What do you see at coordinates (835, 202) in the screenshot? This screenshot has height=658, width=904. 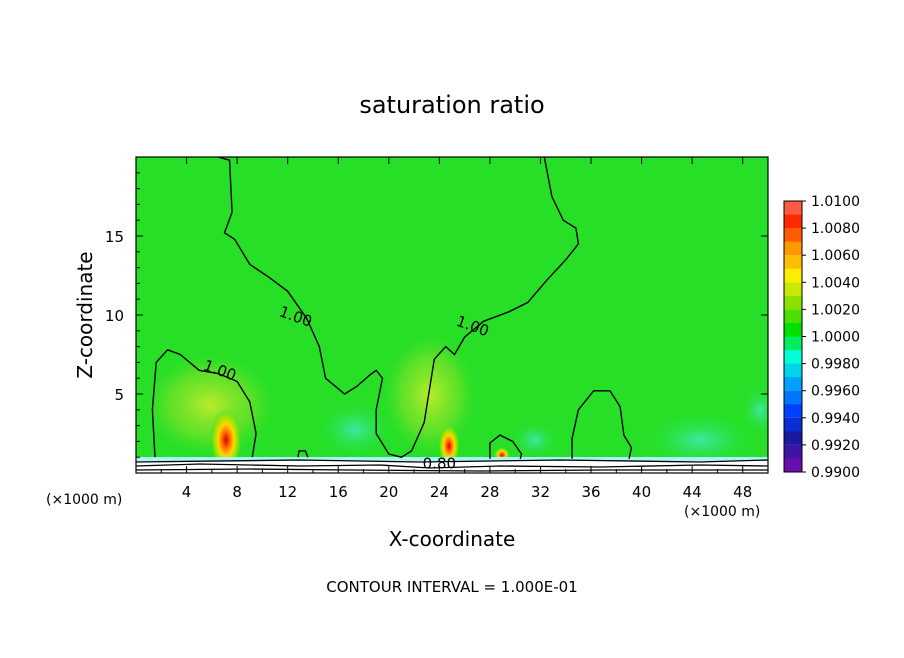 I see `colorbar-label: 1.0100` at bounding box center [835, 202].